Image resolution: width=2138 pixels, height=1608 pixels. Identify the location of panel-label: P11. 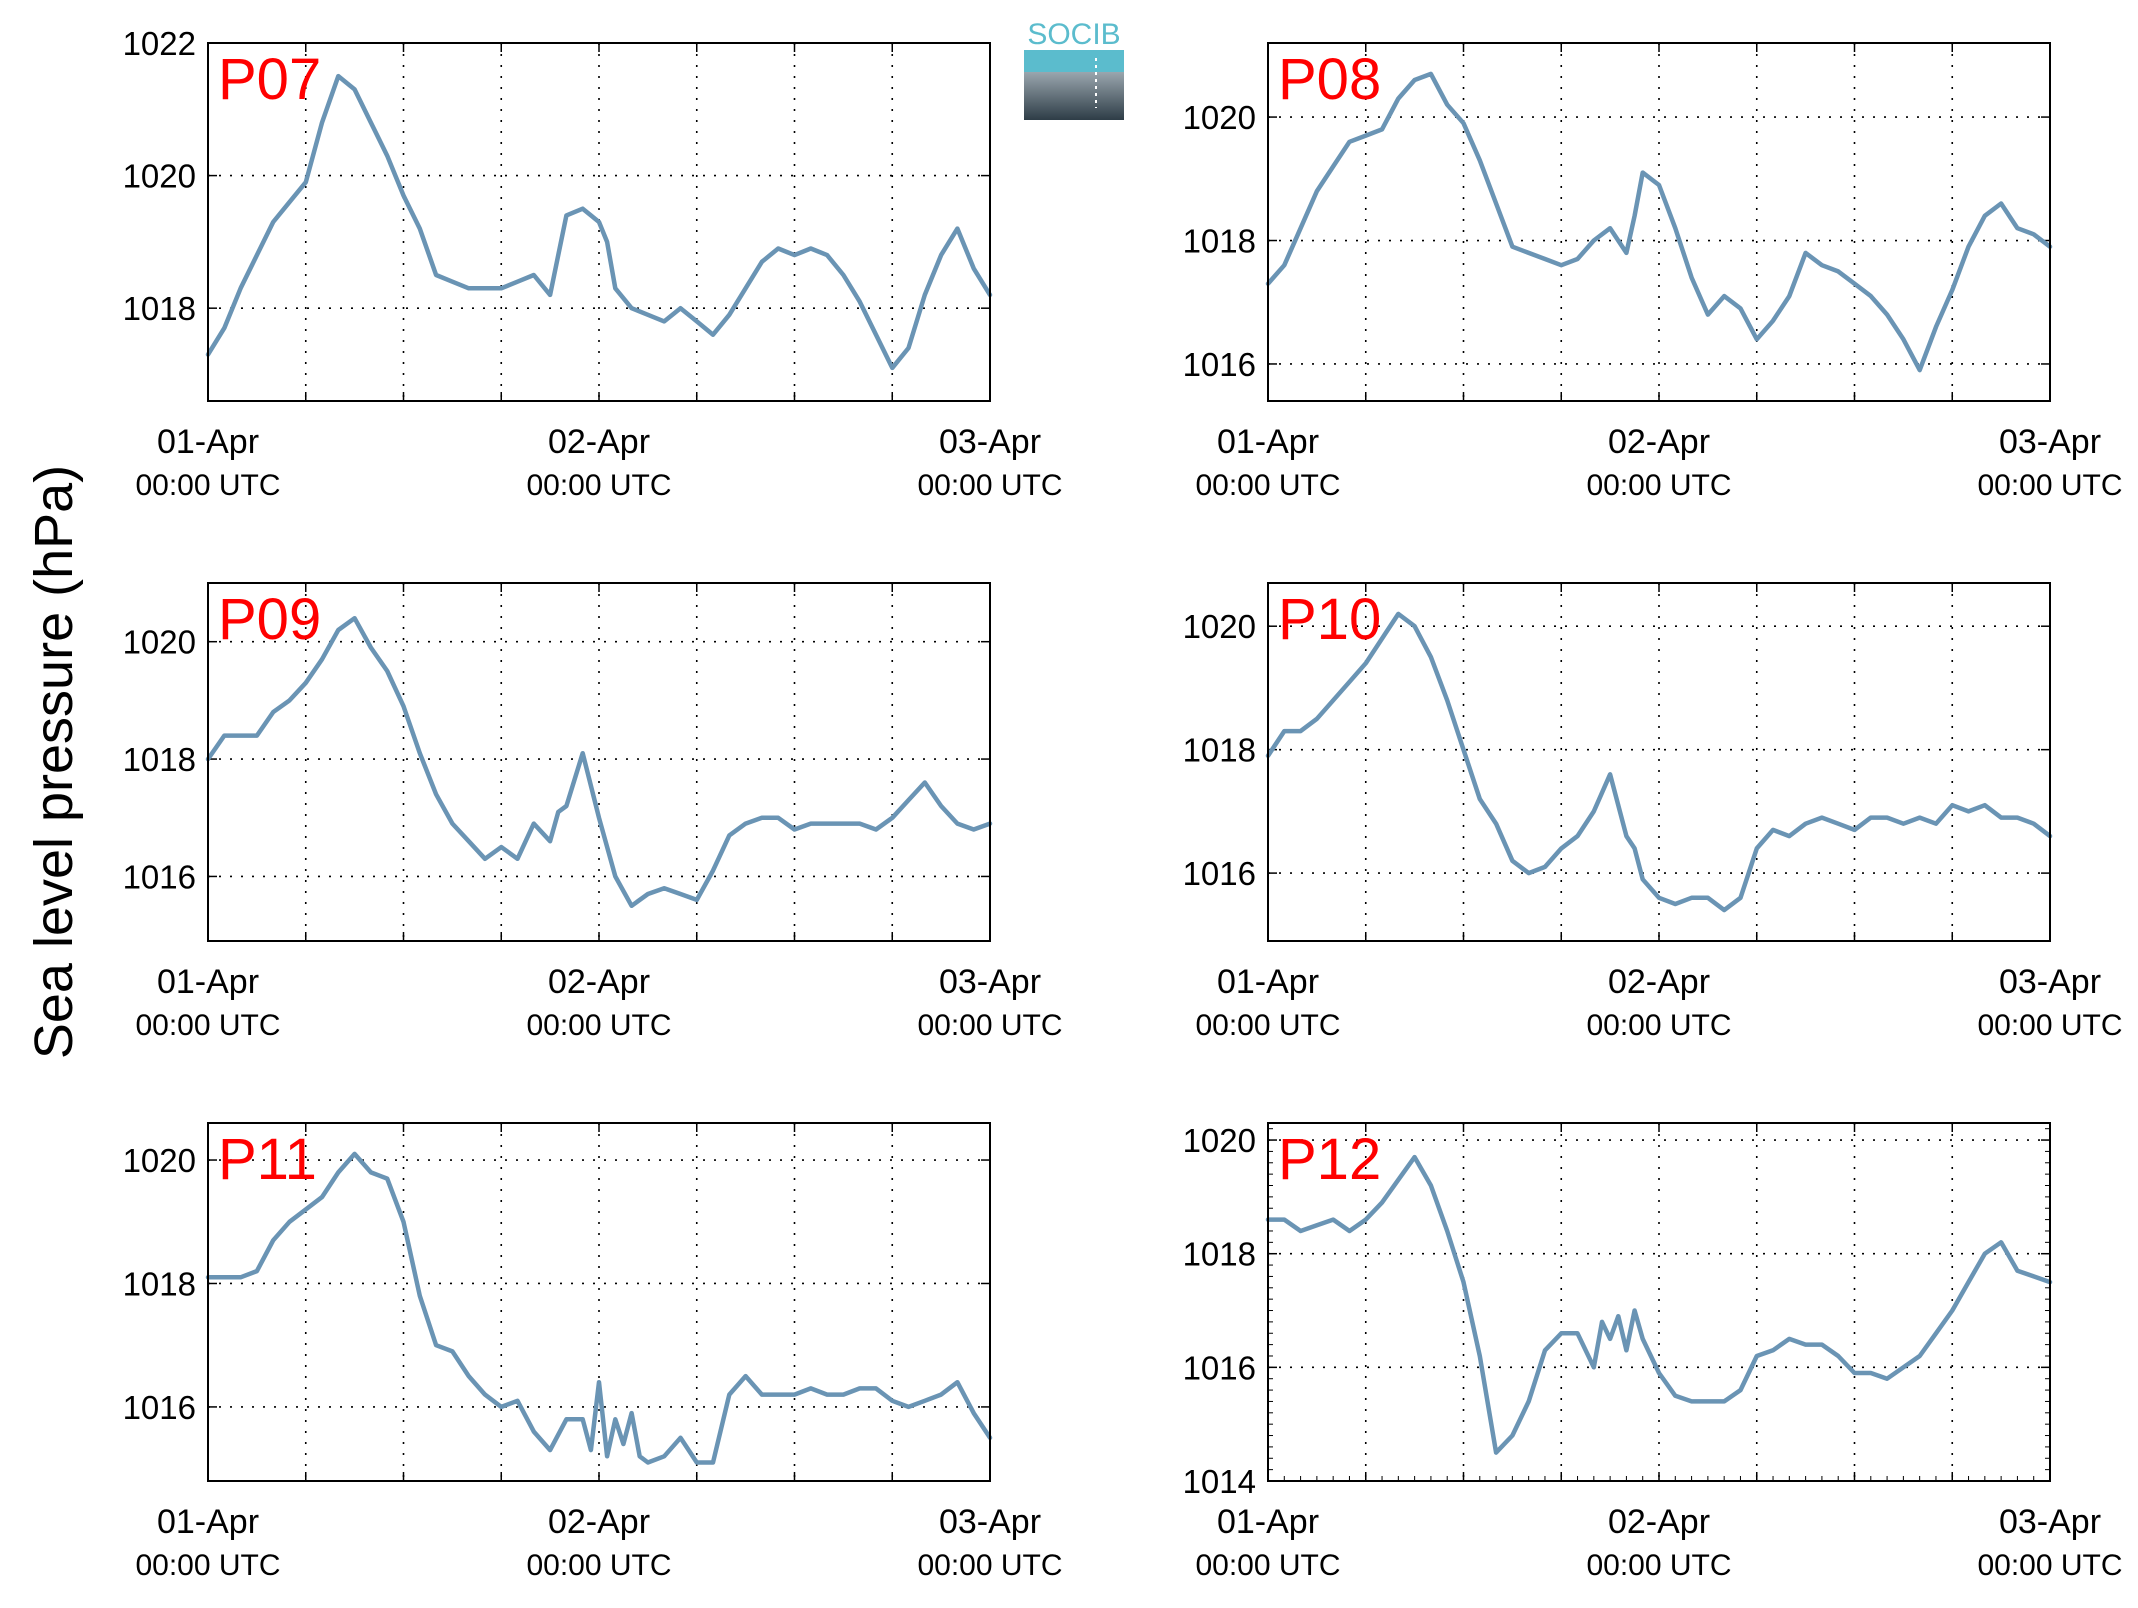
(267, 1159).